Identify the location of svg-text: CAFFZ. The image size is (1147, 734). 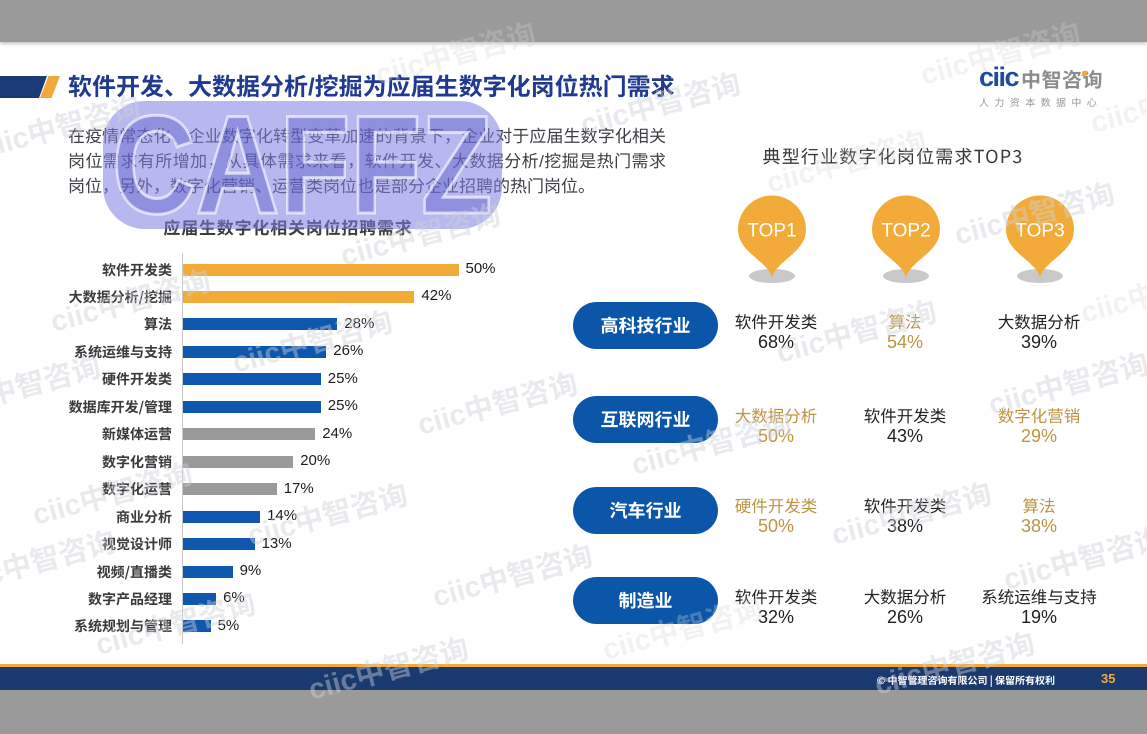
(302, 165).